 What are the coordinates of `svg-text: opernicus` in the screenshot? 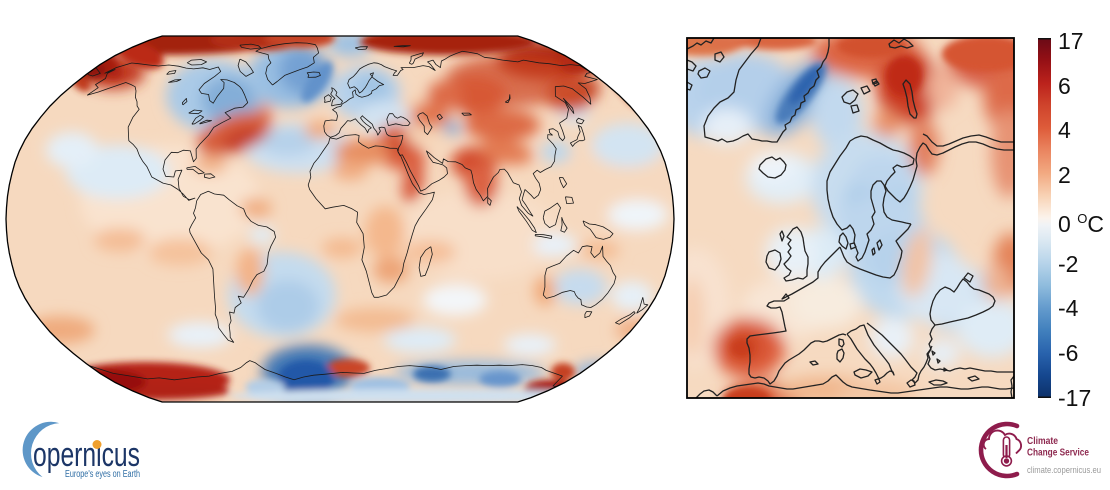 It's located at (86, 455).